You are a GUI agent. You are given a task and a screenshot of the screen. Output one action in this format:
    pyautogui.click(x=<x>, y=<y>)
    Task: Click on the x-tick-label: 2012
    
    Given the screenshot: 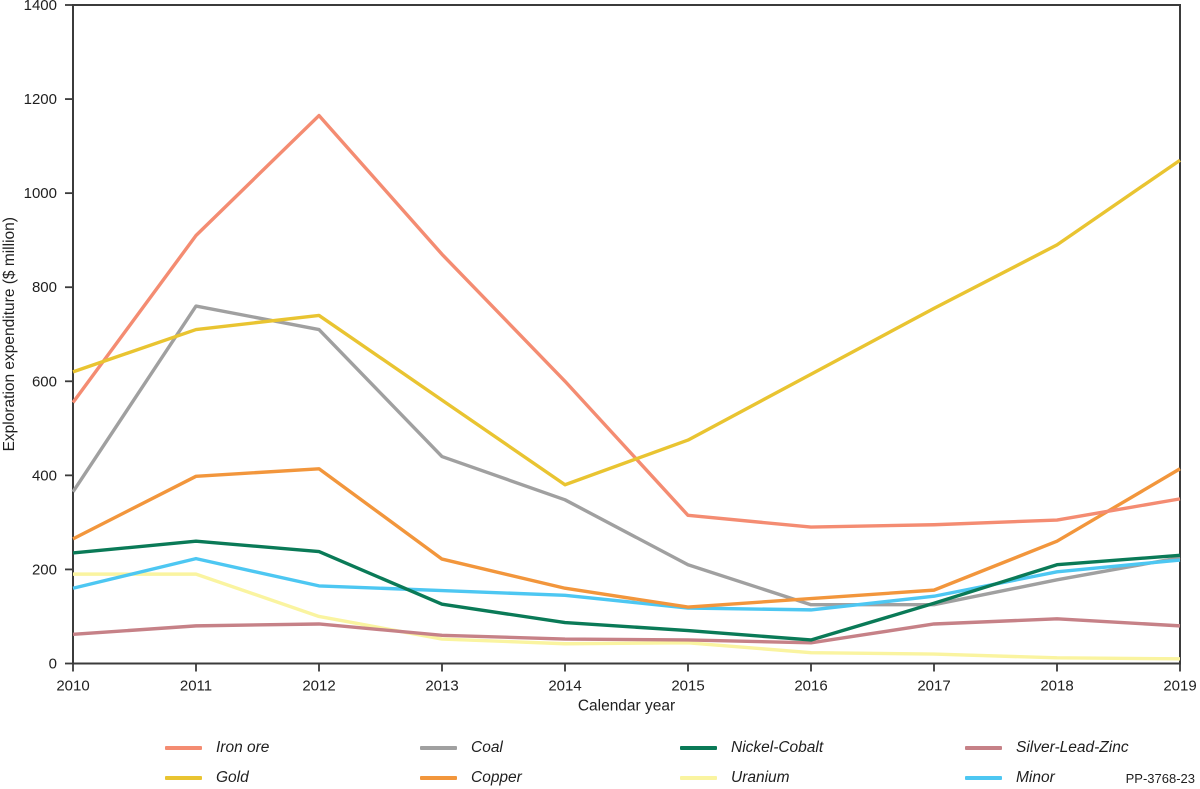 What is the action you would take?
    pyautogui.click(x=318, y=686)
    